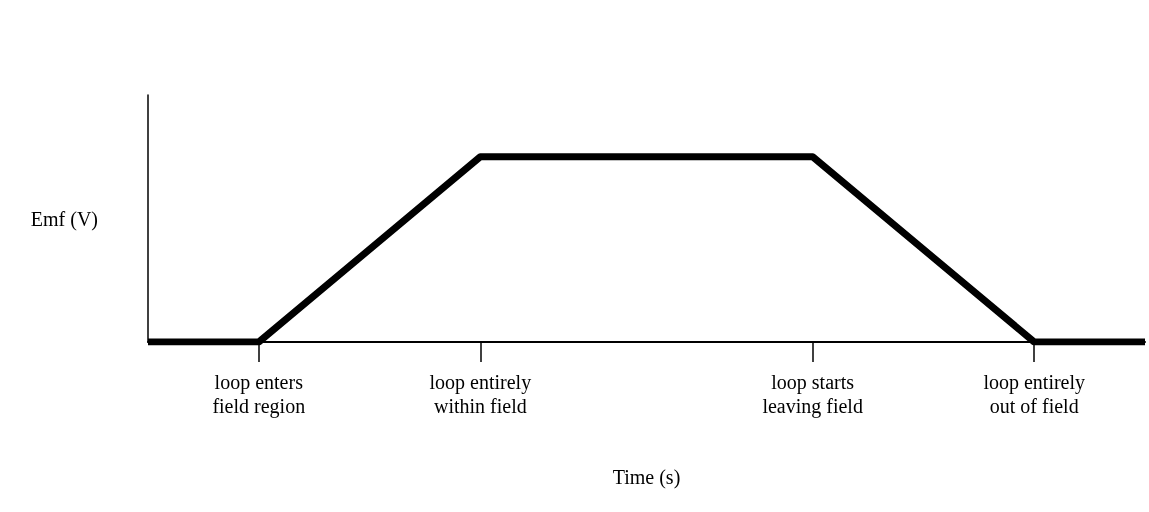 The width and height of the screenshot is (1149, 512). What do you see at coordinates (480, 394) in the screenshot?
I see `x-tick-label: loop entirely within field` at bounding box center [480, 394].